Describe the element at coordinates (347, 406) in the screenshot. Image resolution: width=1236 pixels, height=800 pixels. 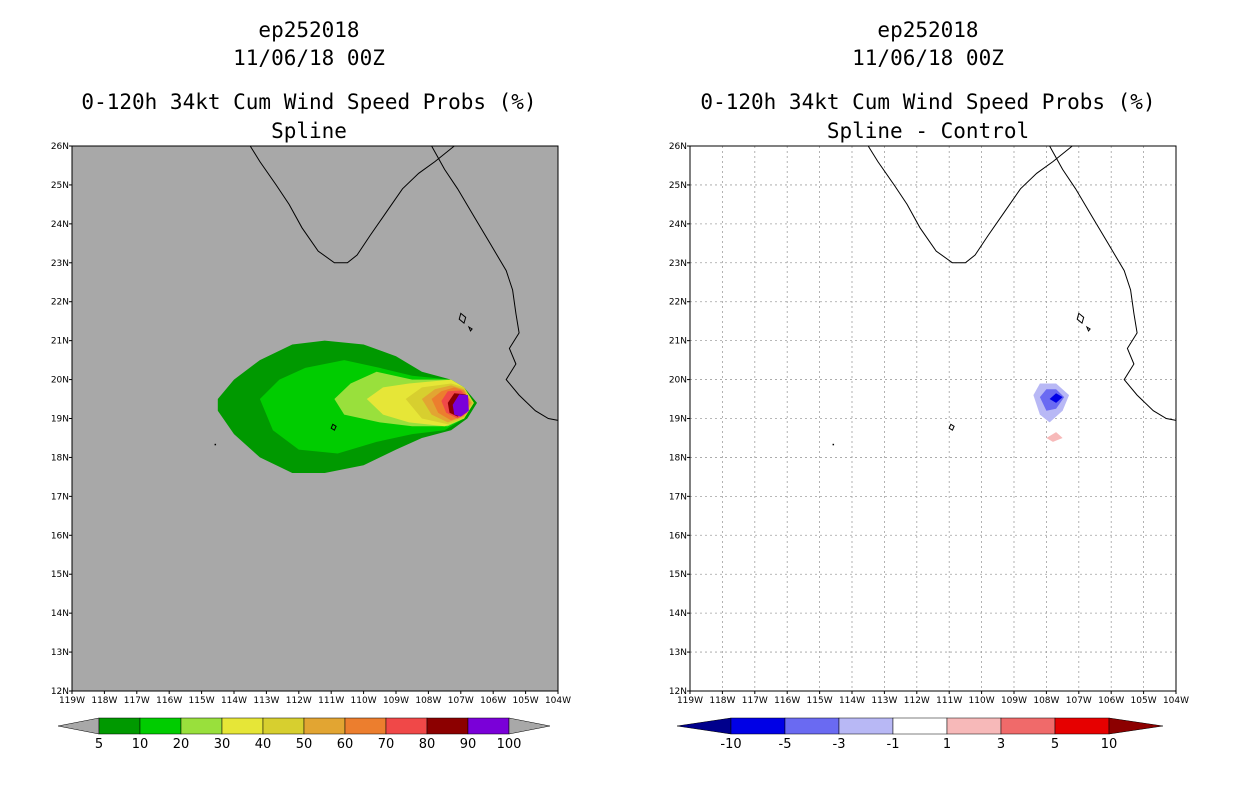
I see `left-contours` at that location.